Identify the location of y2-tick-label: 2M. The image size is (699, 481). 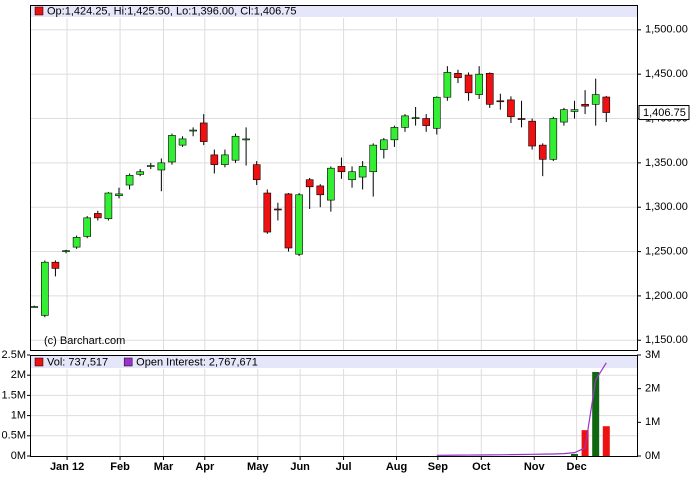
(652, 389).